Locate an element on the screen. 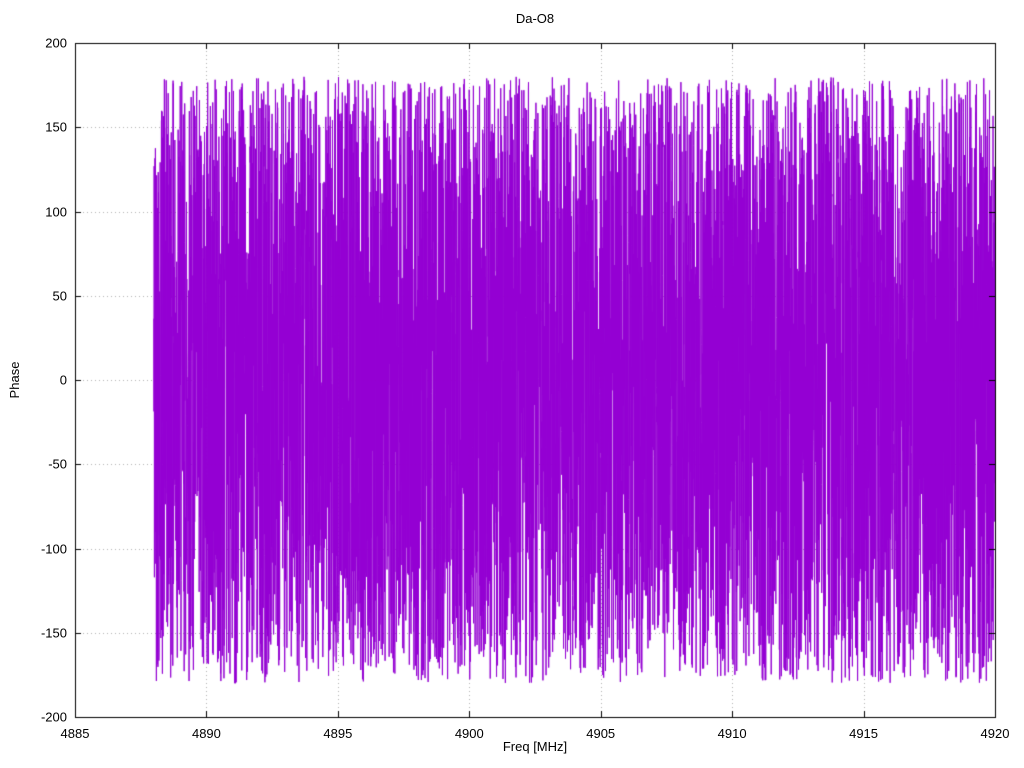 Image resolution: width=1024 pixels, height=768 pixels. y-tick-label: -200 is located at coordinates (53, 717).